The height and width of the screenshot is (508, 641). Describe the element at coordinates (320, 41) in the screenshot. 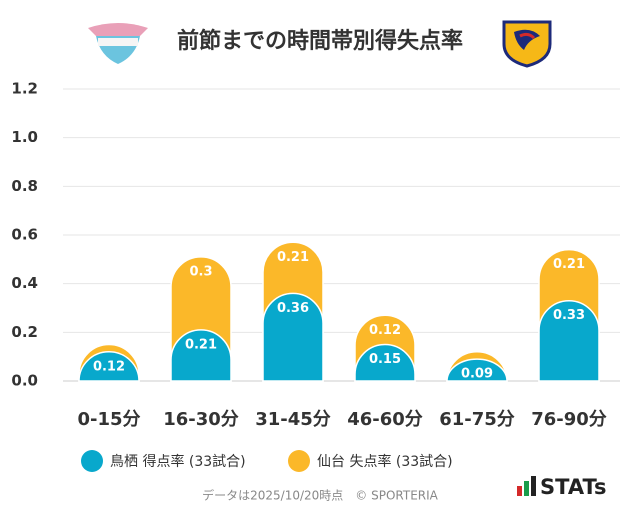

I see `chart-title: 前節までの時間帯別得失点率` at that location.